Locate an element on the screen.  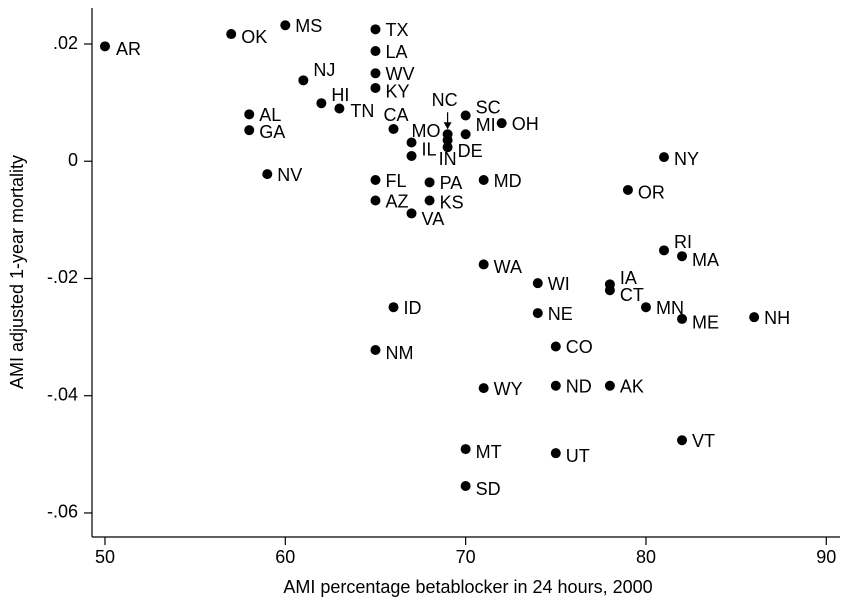
point-label: SC is located at coordinates (488, 107).